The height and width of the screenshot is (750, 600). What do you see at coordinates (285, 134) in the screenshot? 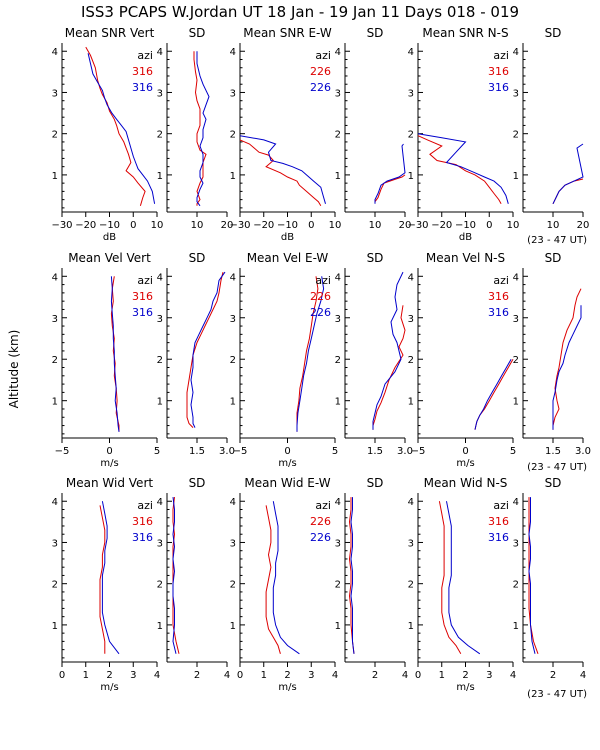
I see `panel-0-2: Mean SNR E-W 1 2 3 4 −30 −20 −10 0 10 dB azi 226 226` at bounding box center [285, 134].